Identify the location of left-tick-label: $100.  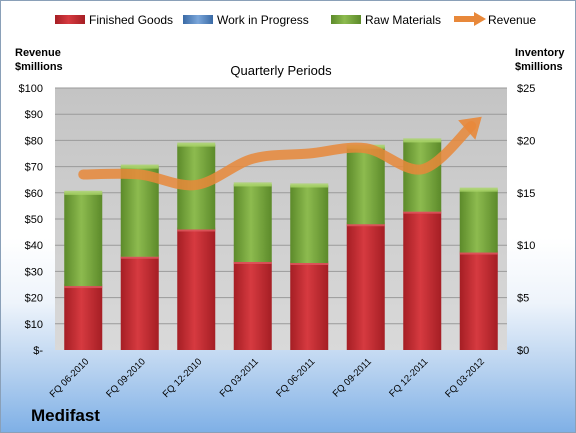
(31, 89).